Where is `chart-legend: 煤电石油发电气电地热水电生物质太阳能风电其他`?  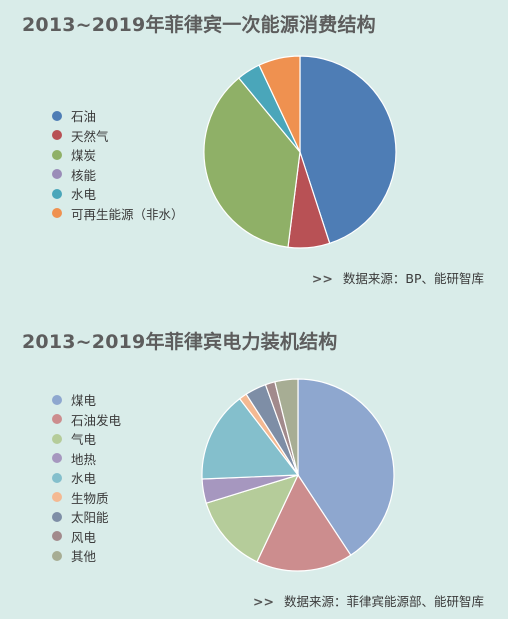
chart-legend: 煤电石油发电气电地热水电生物质太阳能风电其他 is located at coordinates (86, 478).